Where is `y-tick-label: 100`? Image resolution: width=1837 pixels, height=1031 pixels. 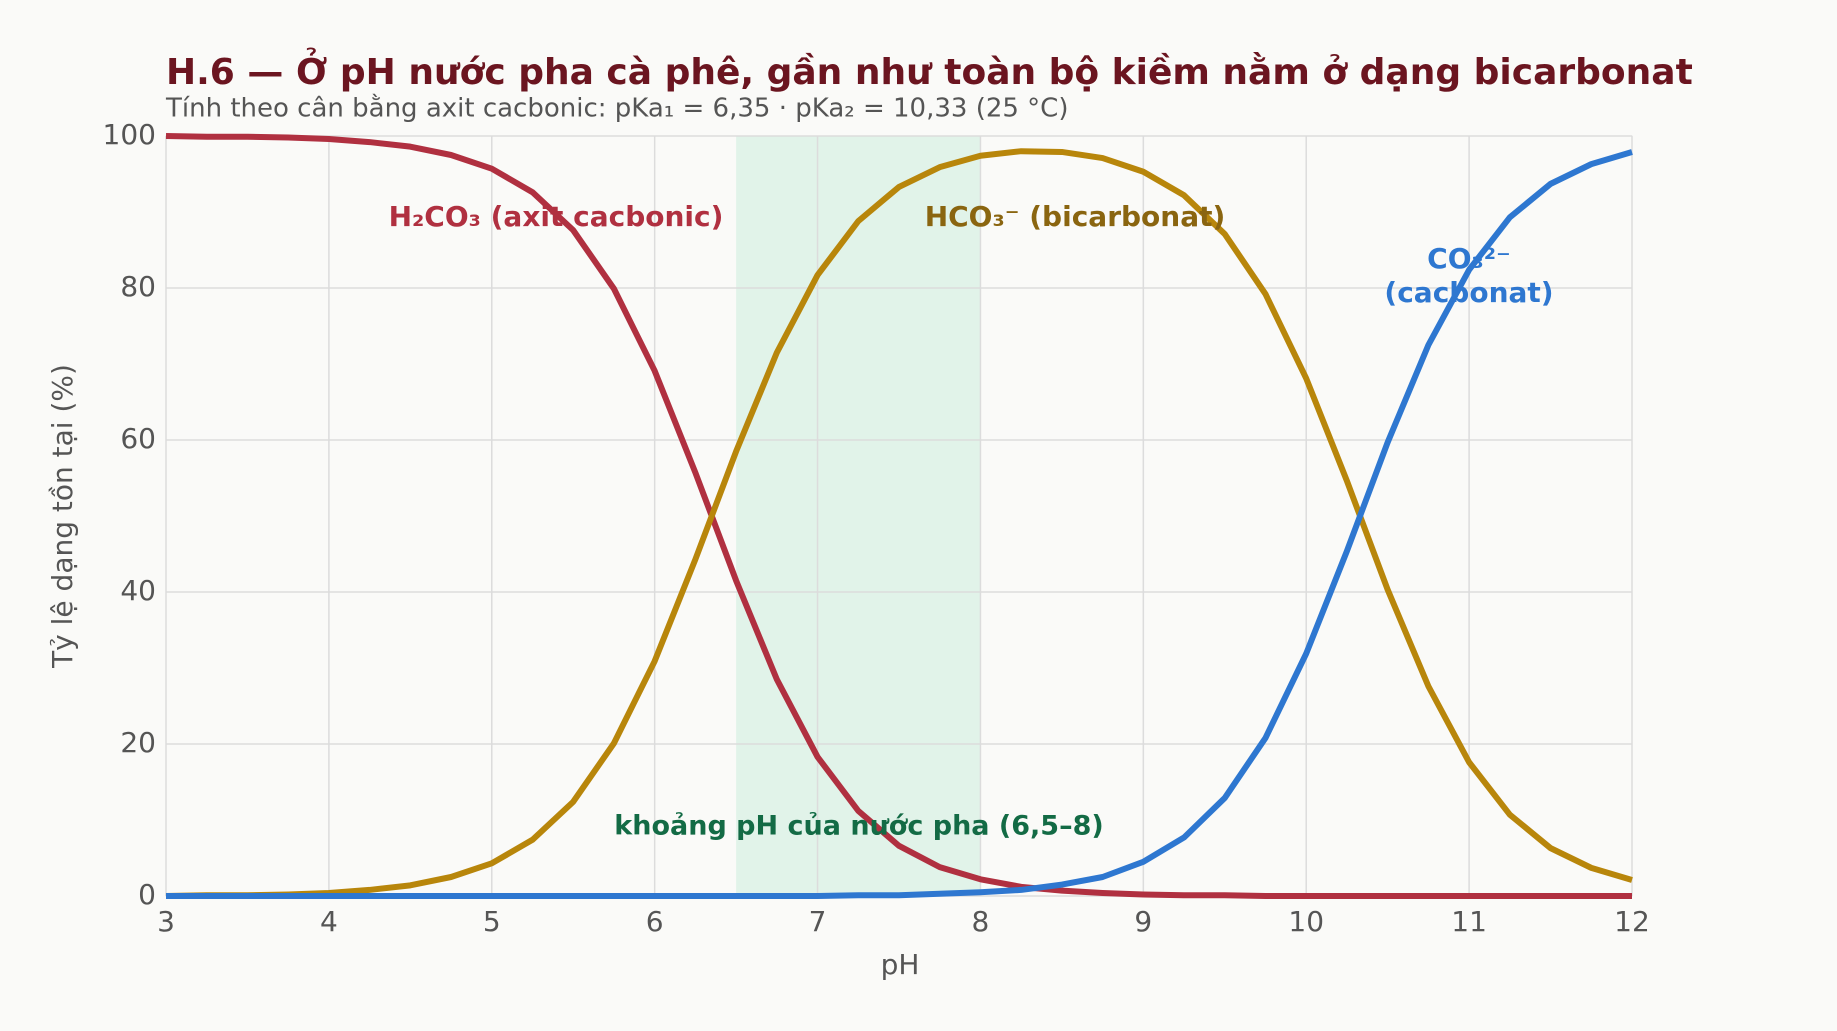 y-tick-label: 100 is located at coordinates (129, 134).